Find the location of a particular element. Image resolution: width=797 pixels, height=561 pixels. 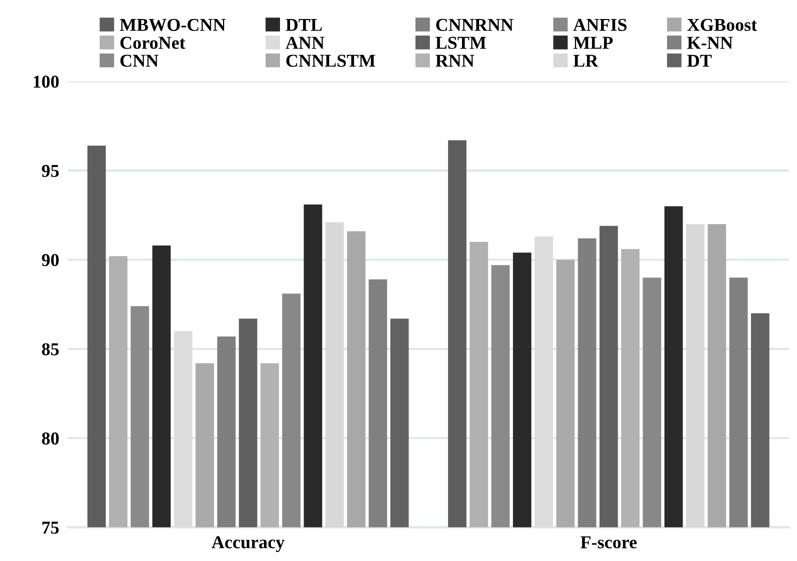

legend-label: XGBoost is located at coordinates (722, 24).